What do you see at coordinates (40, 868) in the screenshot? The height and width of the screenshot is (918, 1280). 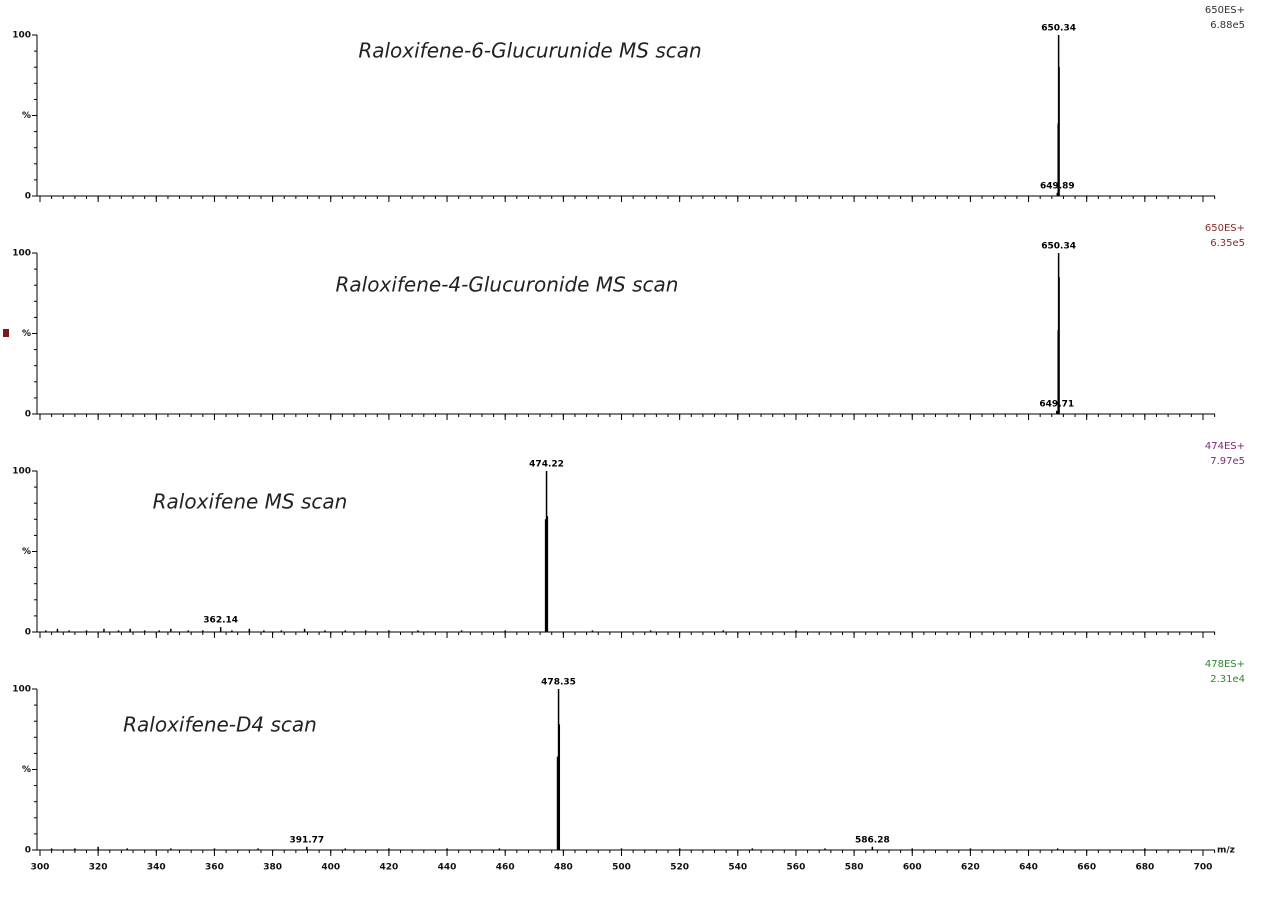 I see `x-tick-label: 300` at bounding box center [40, 868].